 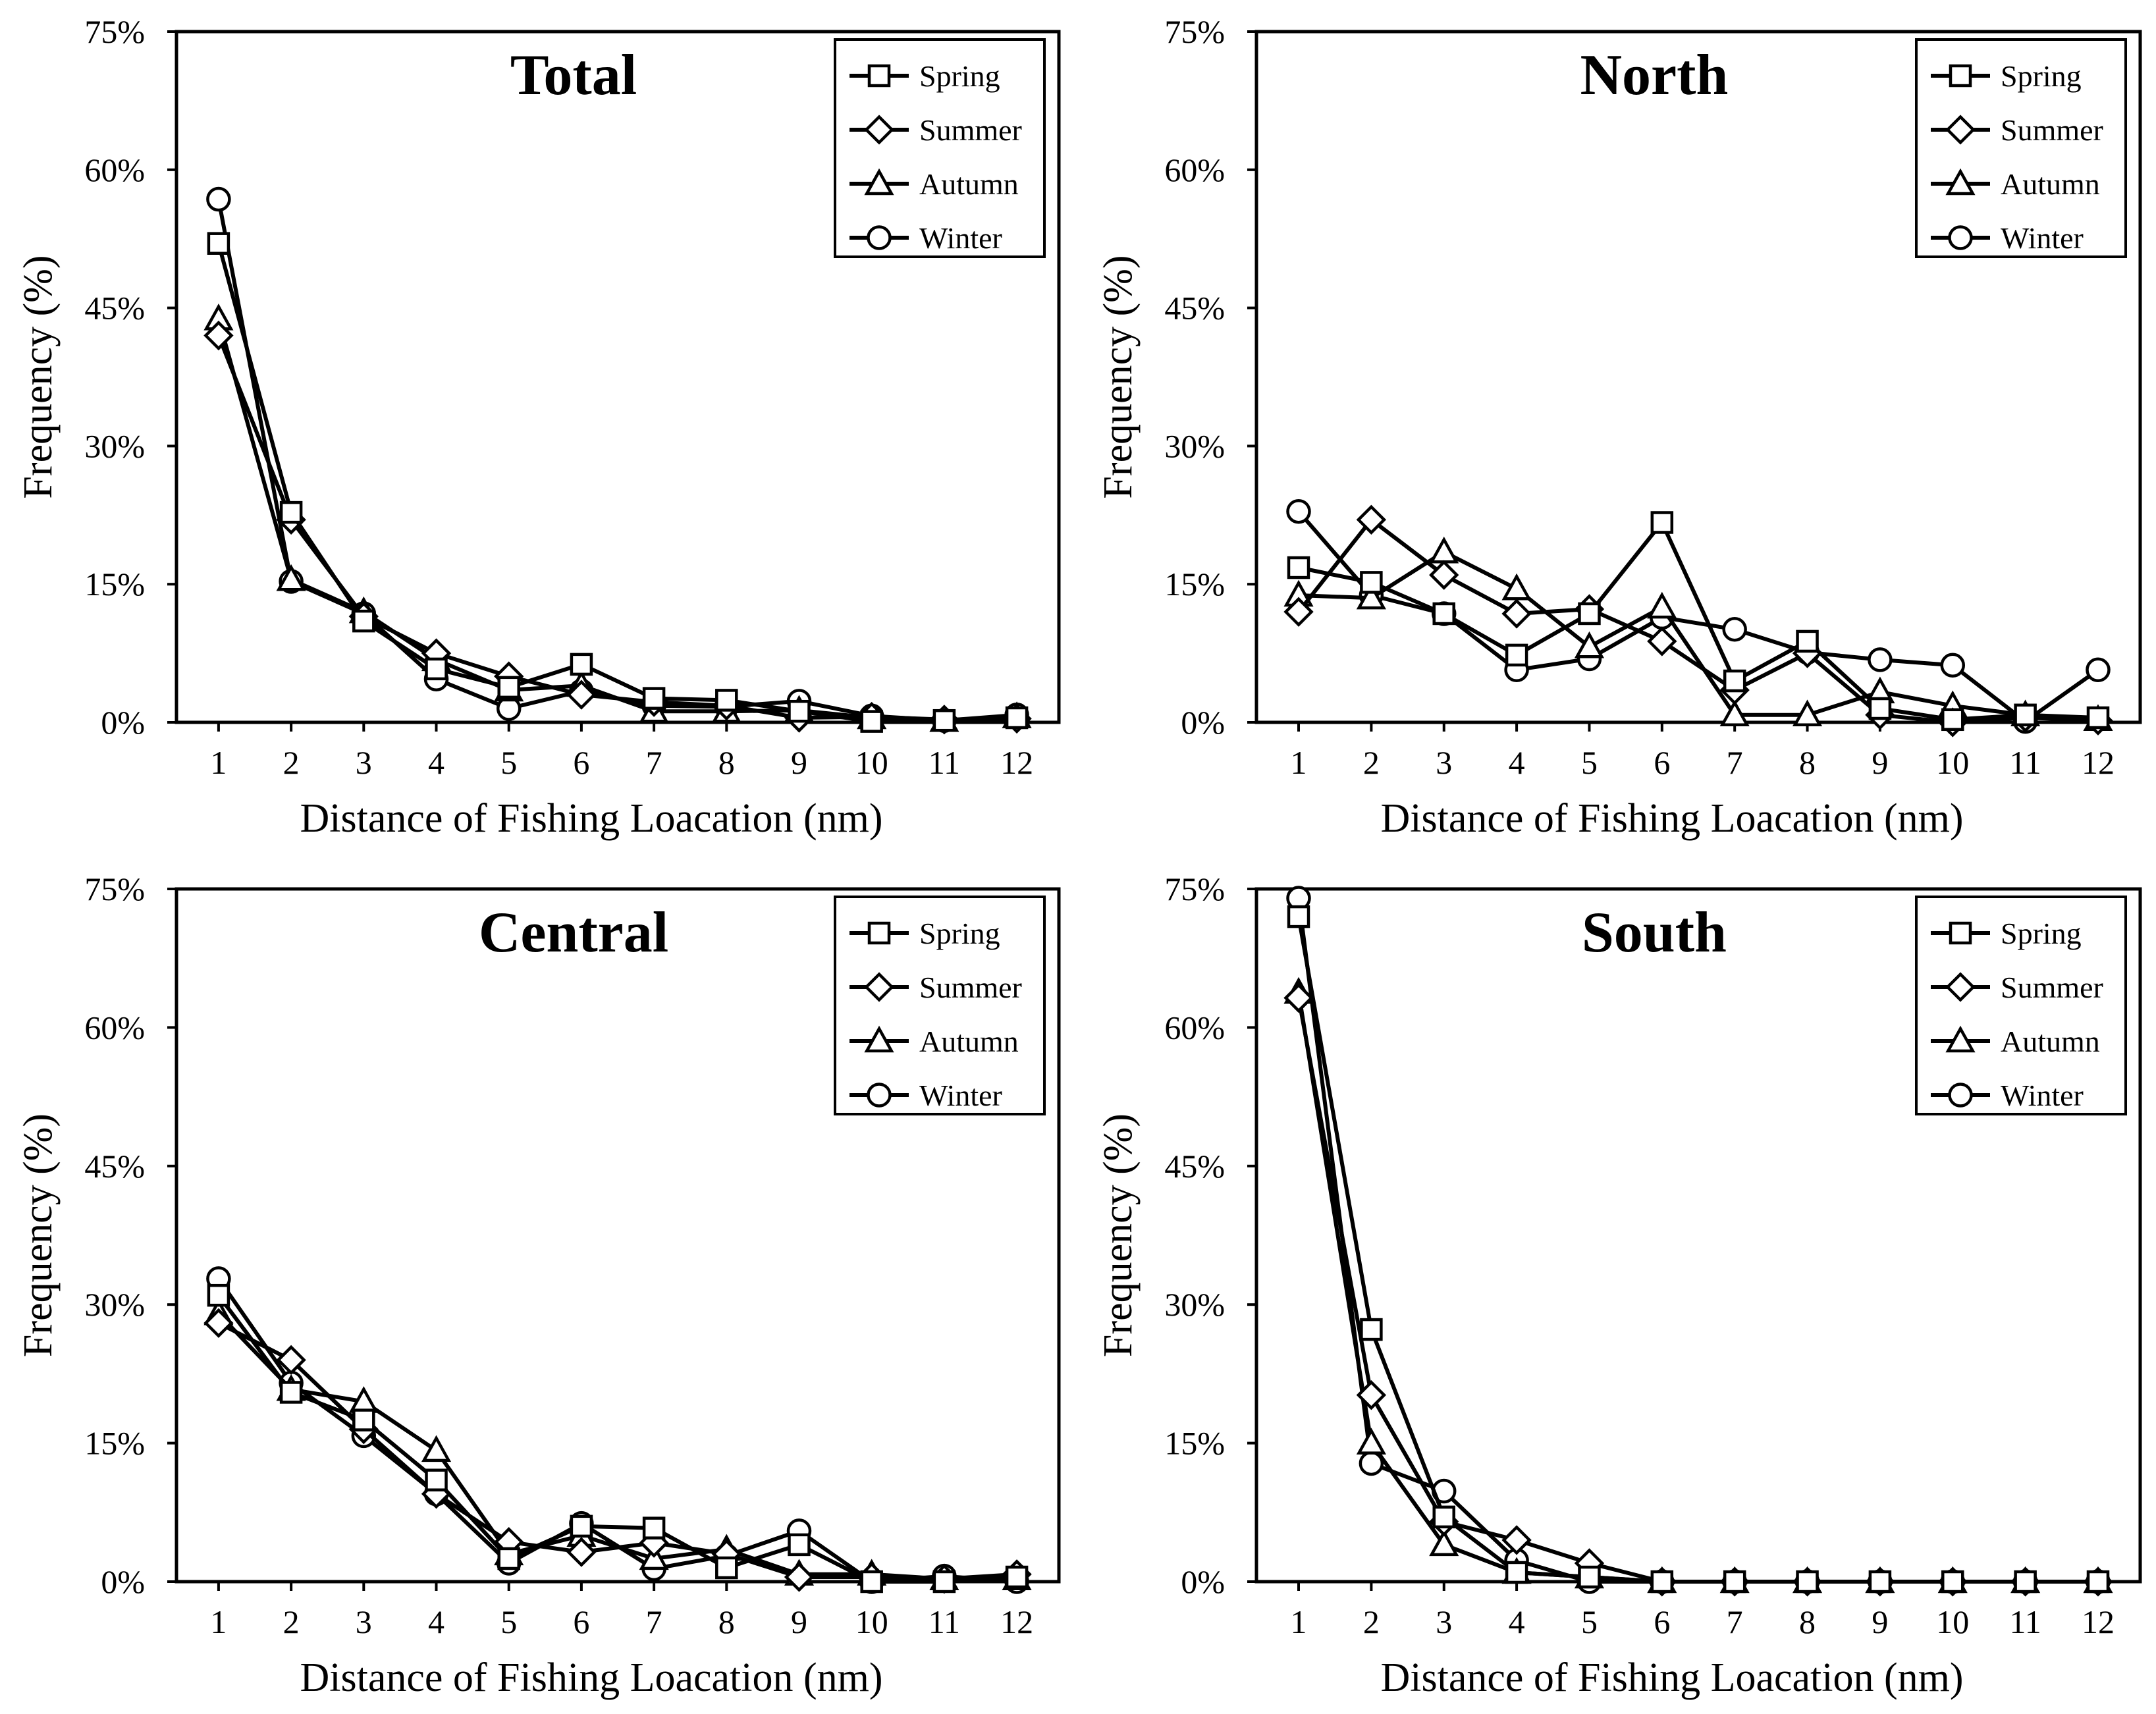 I want to click on series-line-spring, so click(x=617, y=483).